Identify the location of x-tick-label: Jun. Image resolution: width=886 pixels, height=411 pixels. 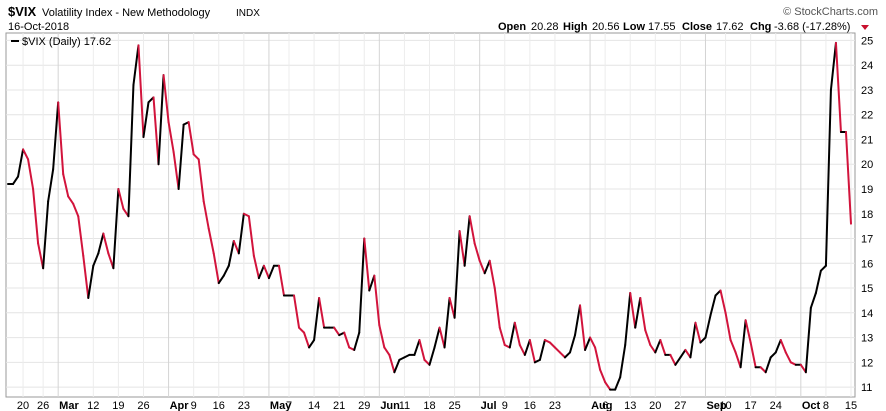
(390, 405).